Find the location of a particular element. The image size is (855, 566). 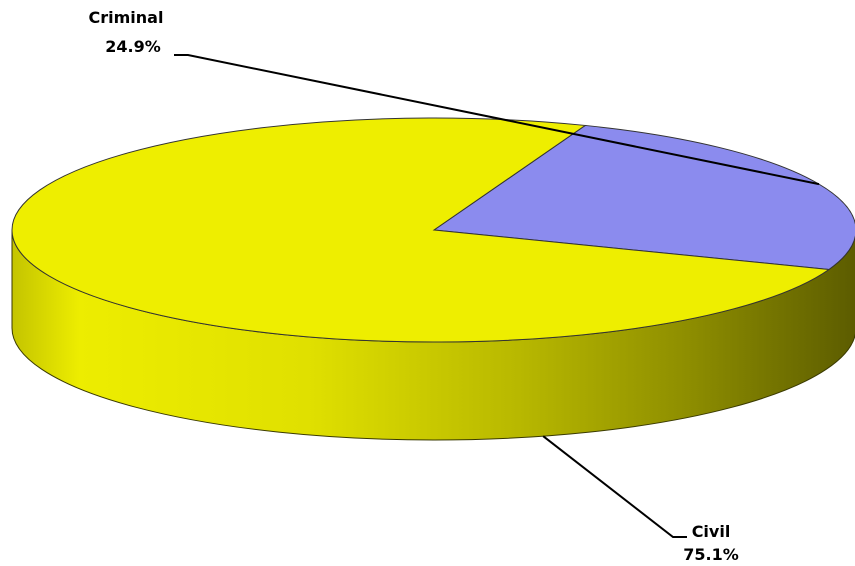

slice-value-civil: 75.1% is located at coordinates (711, 554).